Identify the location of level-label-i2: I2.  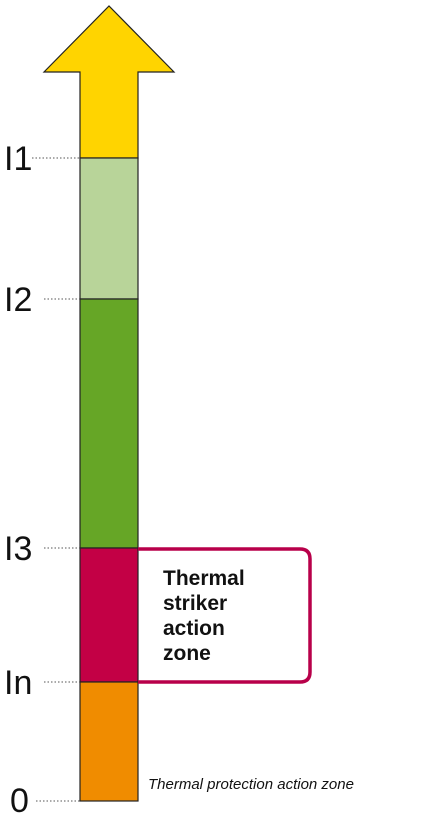
(18, 300).